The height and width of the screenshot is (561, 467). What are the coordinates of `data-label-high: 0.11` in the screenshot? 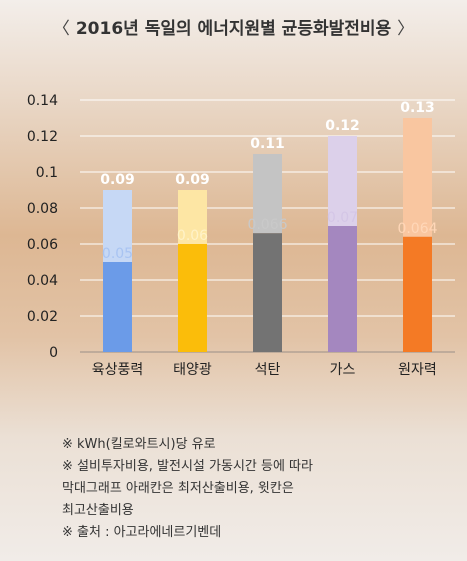 It's located at (267, 144).